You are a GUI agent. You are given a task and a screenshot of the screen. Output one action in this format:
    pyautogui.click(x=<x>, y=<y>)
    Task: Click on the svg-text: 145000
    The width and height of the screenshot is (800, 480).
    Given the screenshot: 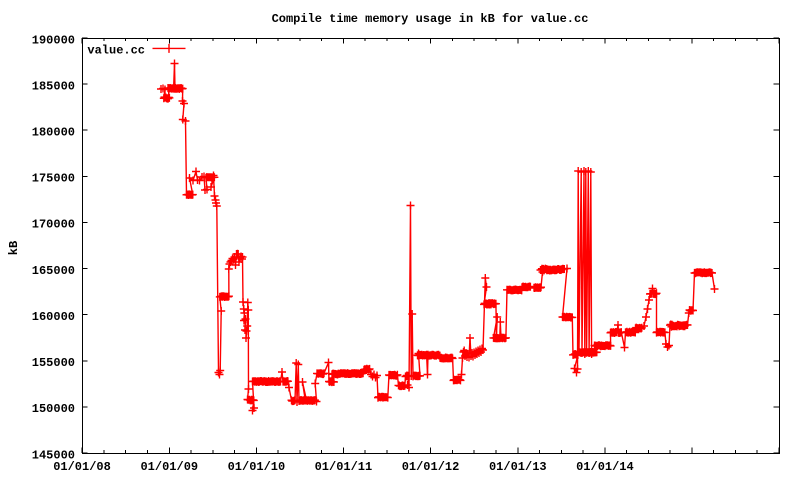 What is the action you would take?
    pyautogui.click(x=53, y=455)
    